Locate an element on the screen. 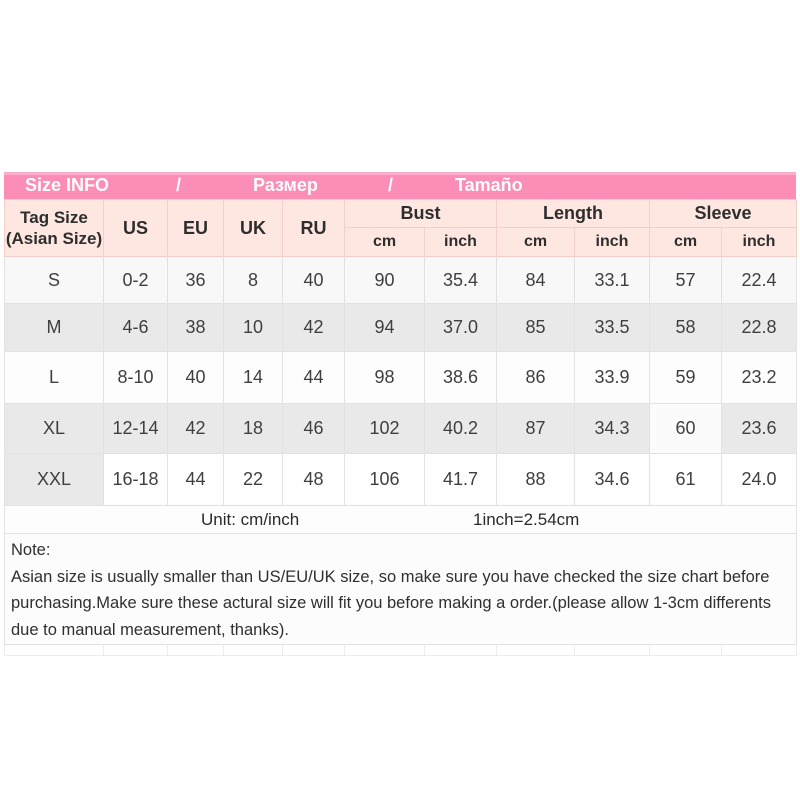  empty-trailing-row is located at coordinates (400, 649).